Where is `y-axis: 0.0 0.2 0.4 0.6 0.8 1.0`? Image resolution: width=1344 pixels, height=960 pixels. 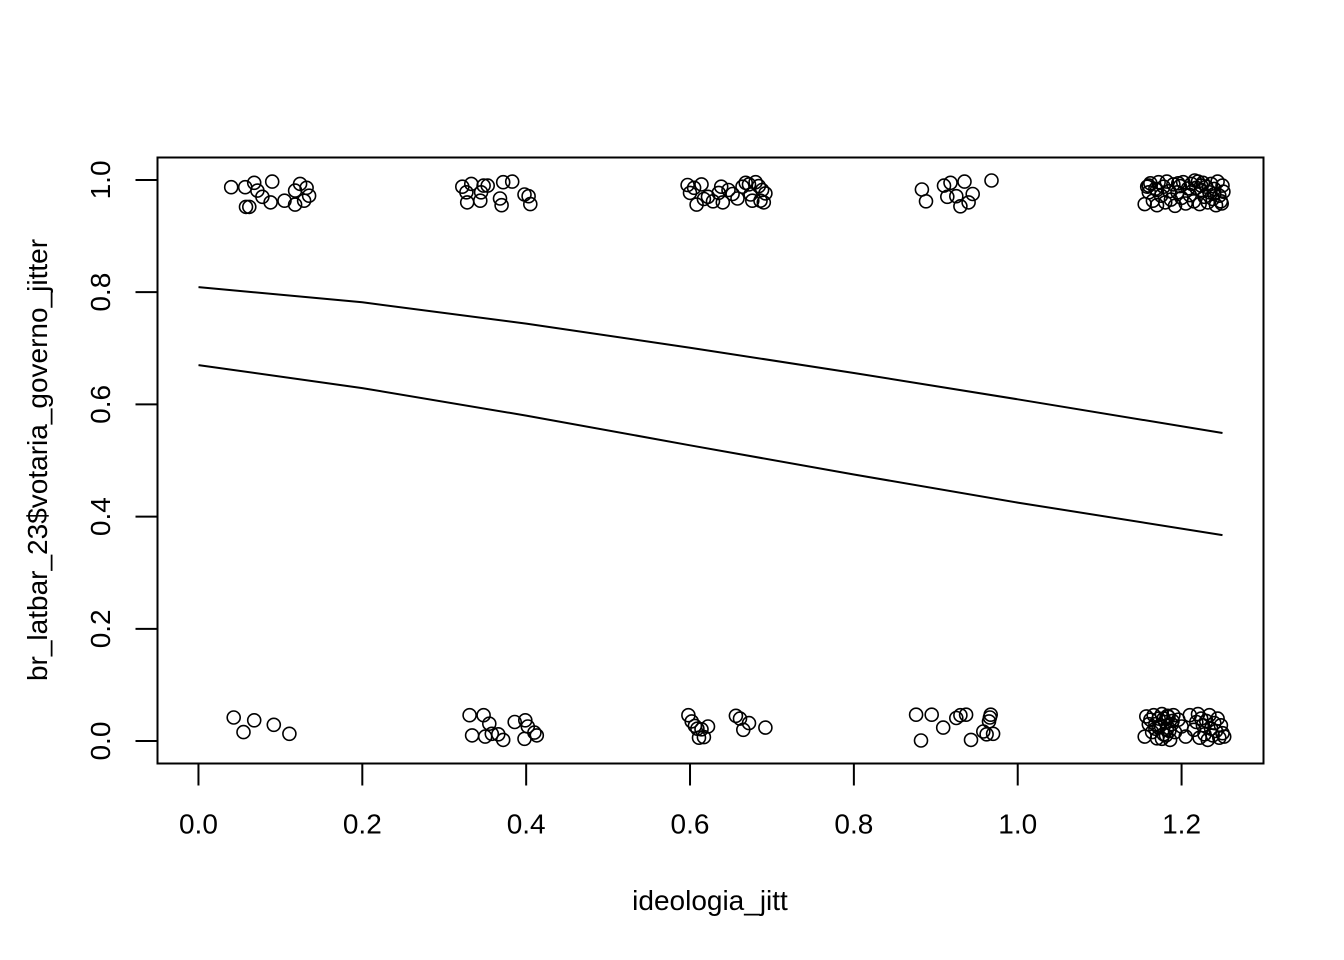
y-axis: 0.0 0.2 0.4 0.6 0.8 1.0 is located at coordinates (122, 460).